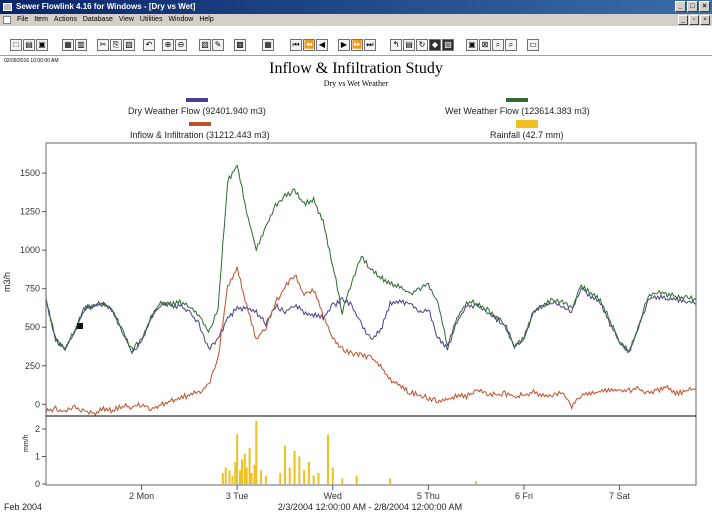  I want to click on maximize-icon: □, so click(692, 6).